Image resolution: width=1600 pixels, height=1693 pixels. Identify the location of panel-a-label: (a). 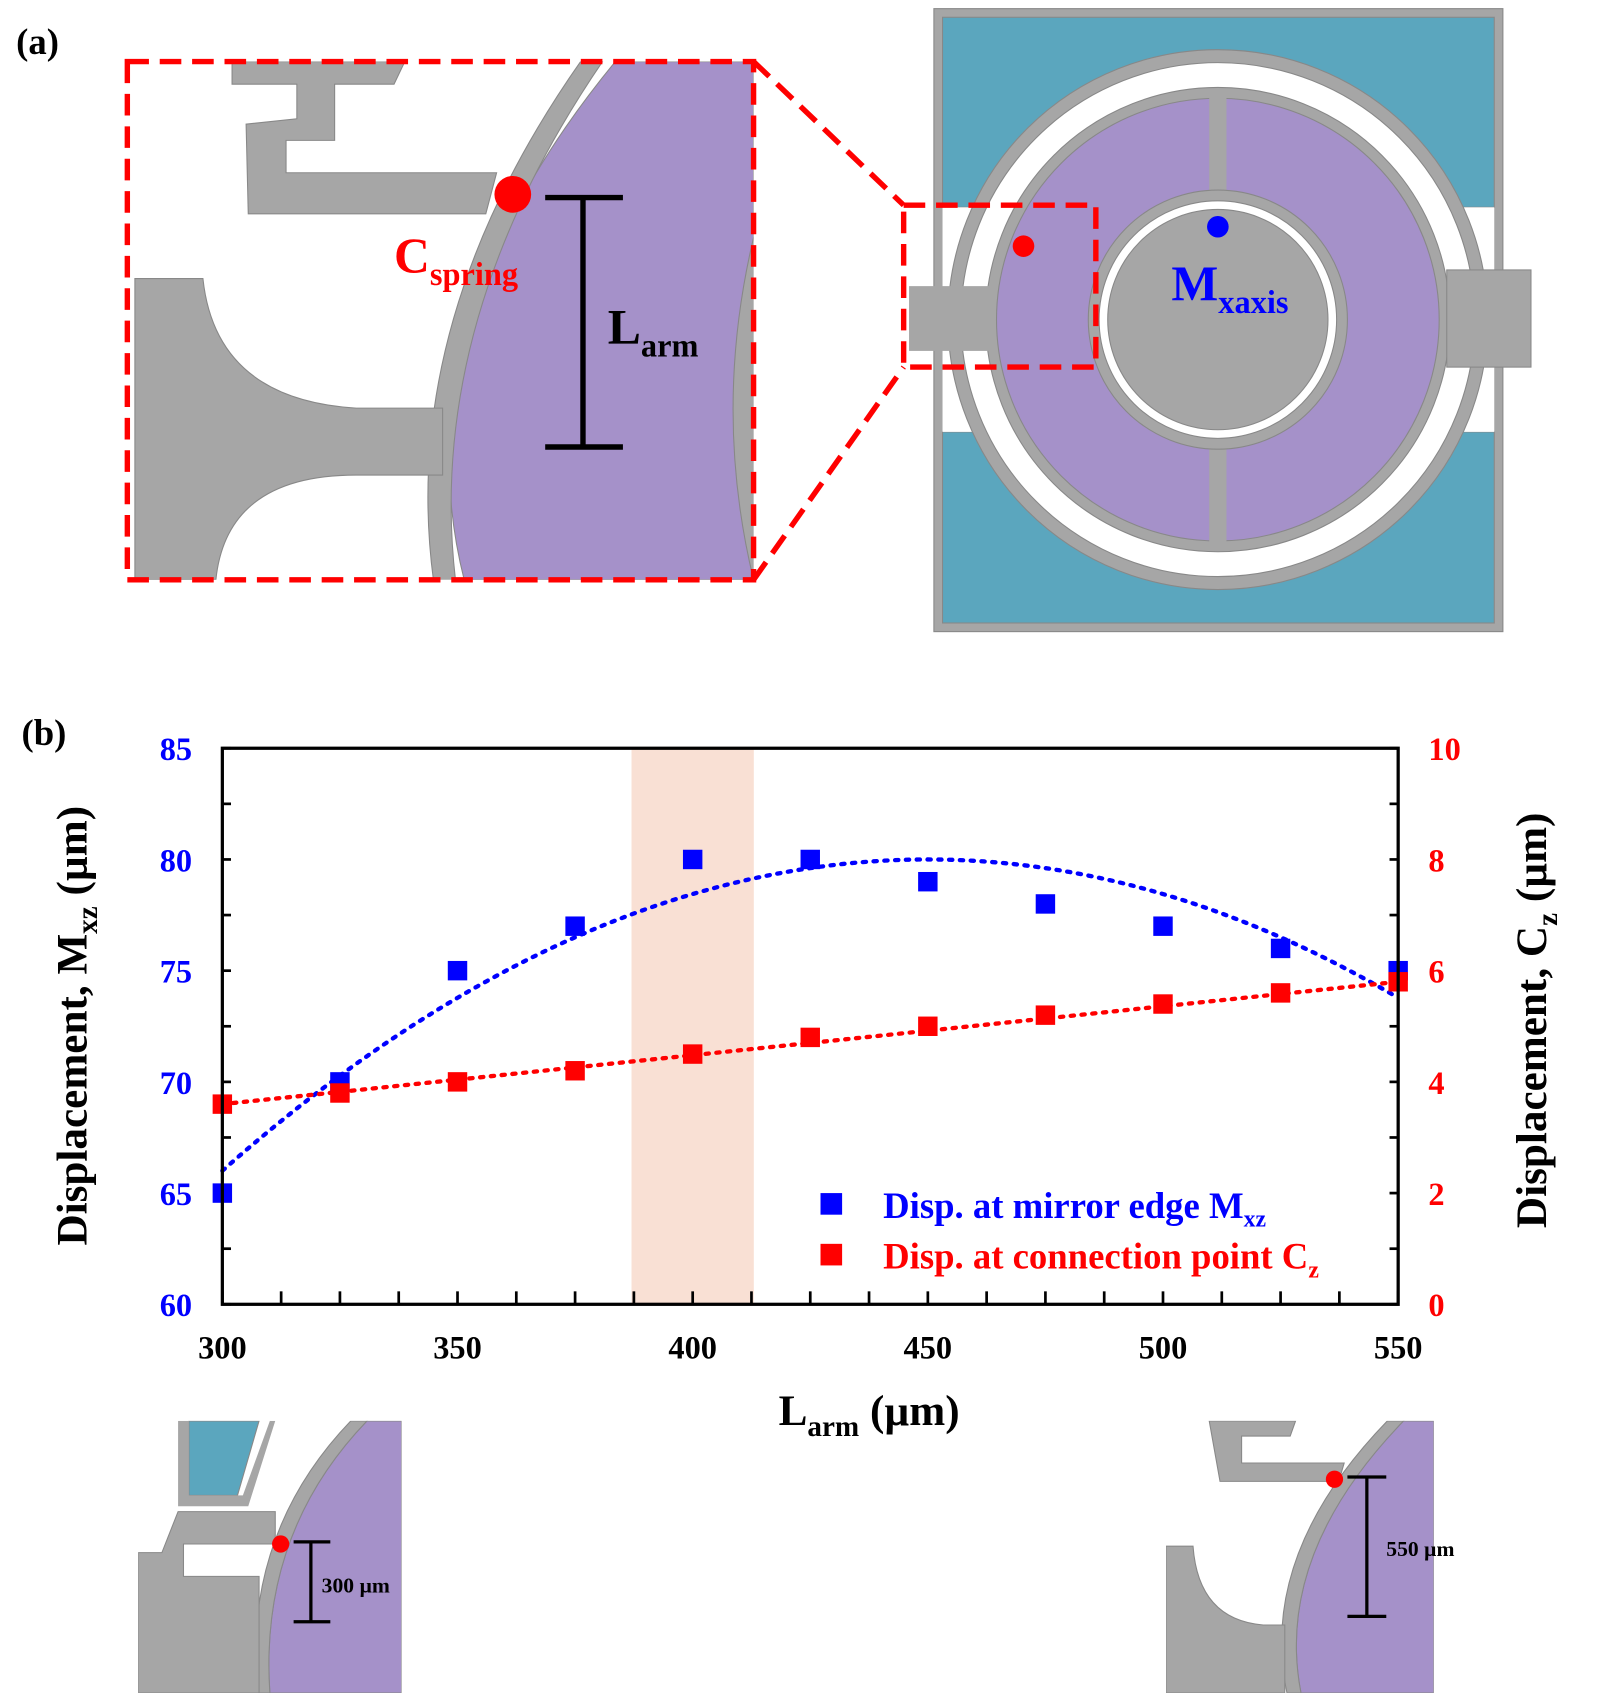
(37, 41).